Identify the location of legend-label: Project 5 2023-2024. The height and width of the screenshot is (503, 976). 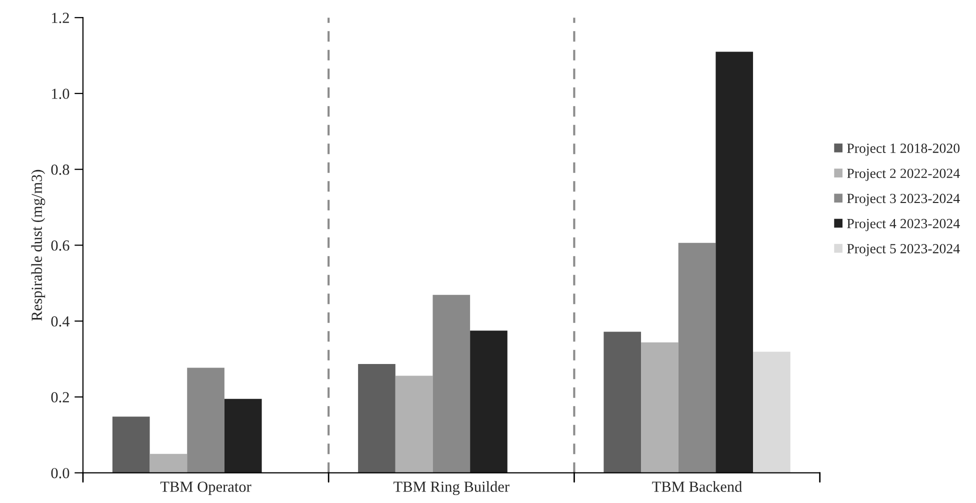
(903, 250).